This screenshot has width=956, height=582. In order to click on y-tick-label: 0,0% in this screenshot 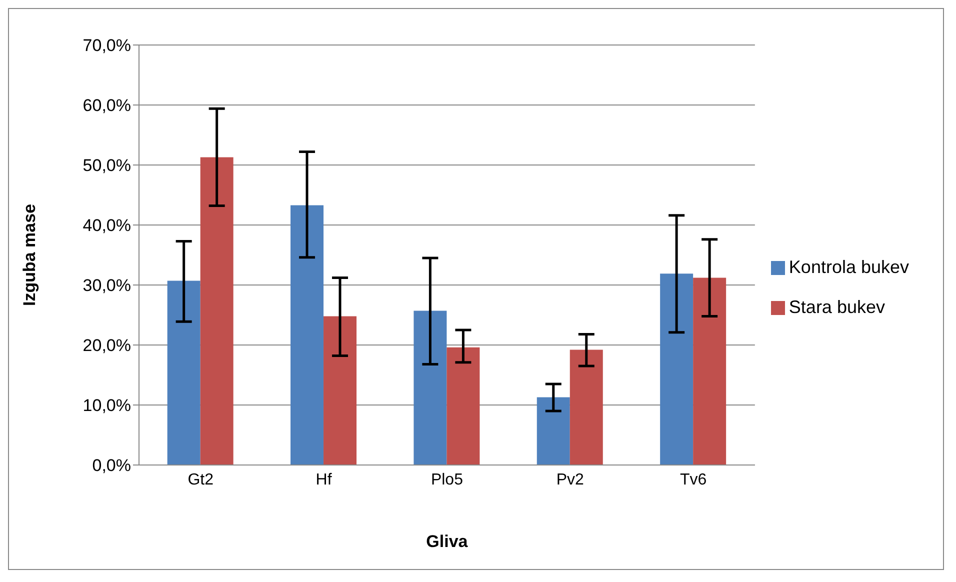, I will do `click(111, 466)`.